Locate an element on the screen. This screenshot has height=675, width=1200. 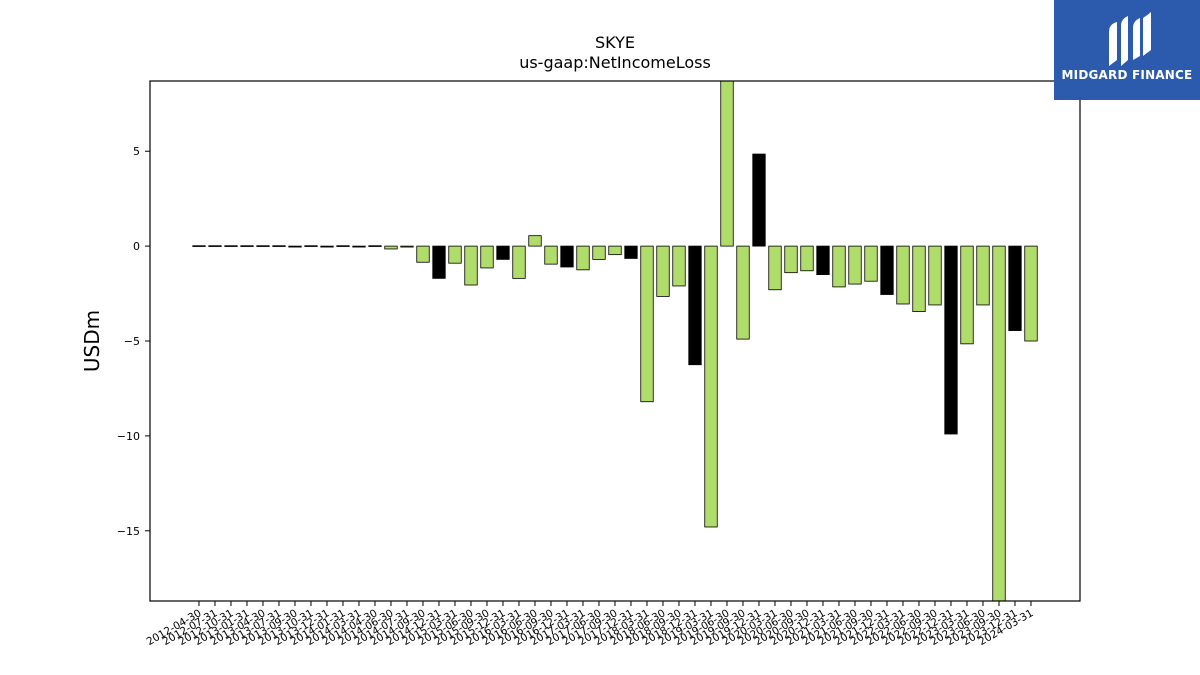
y-tick-label: 0 is located at coordinates (136, 246).